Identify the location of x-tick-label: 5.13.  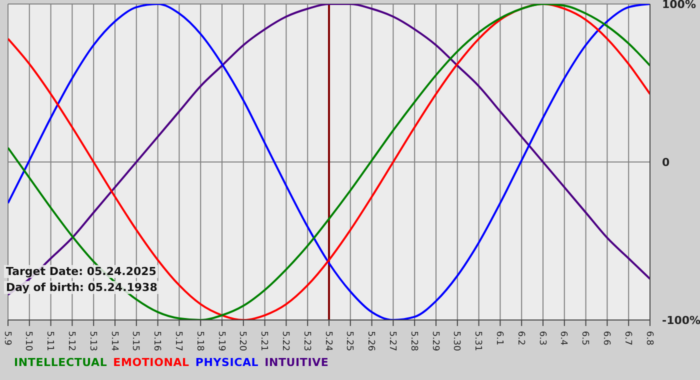
(92, 341).